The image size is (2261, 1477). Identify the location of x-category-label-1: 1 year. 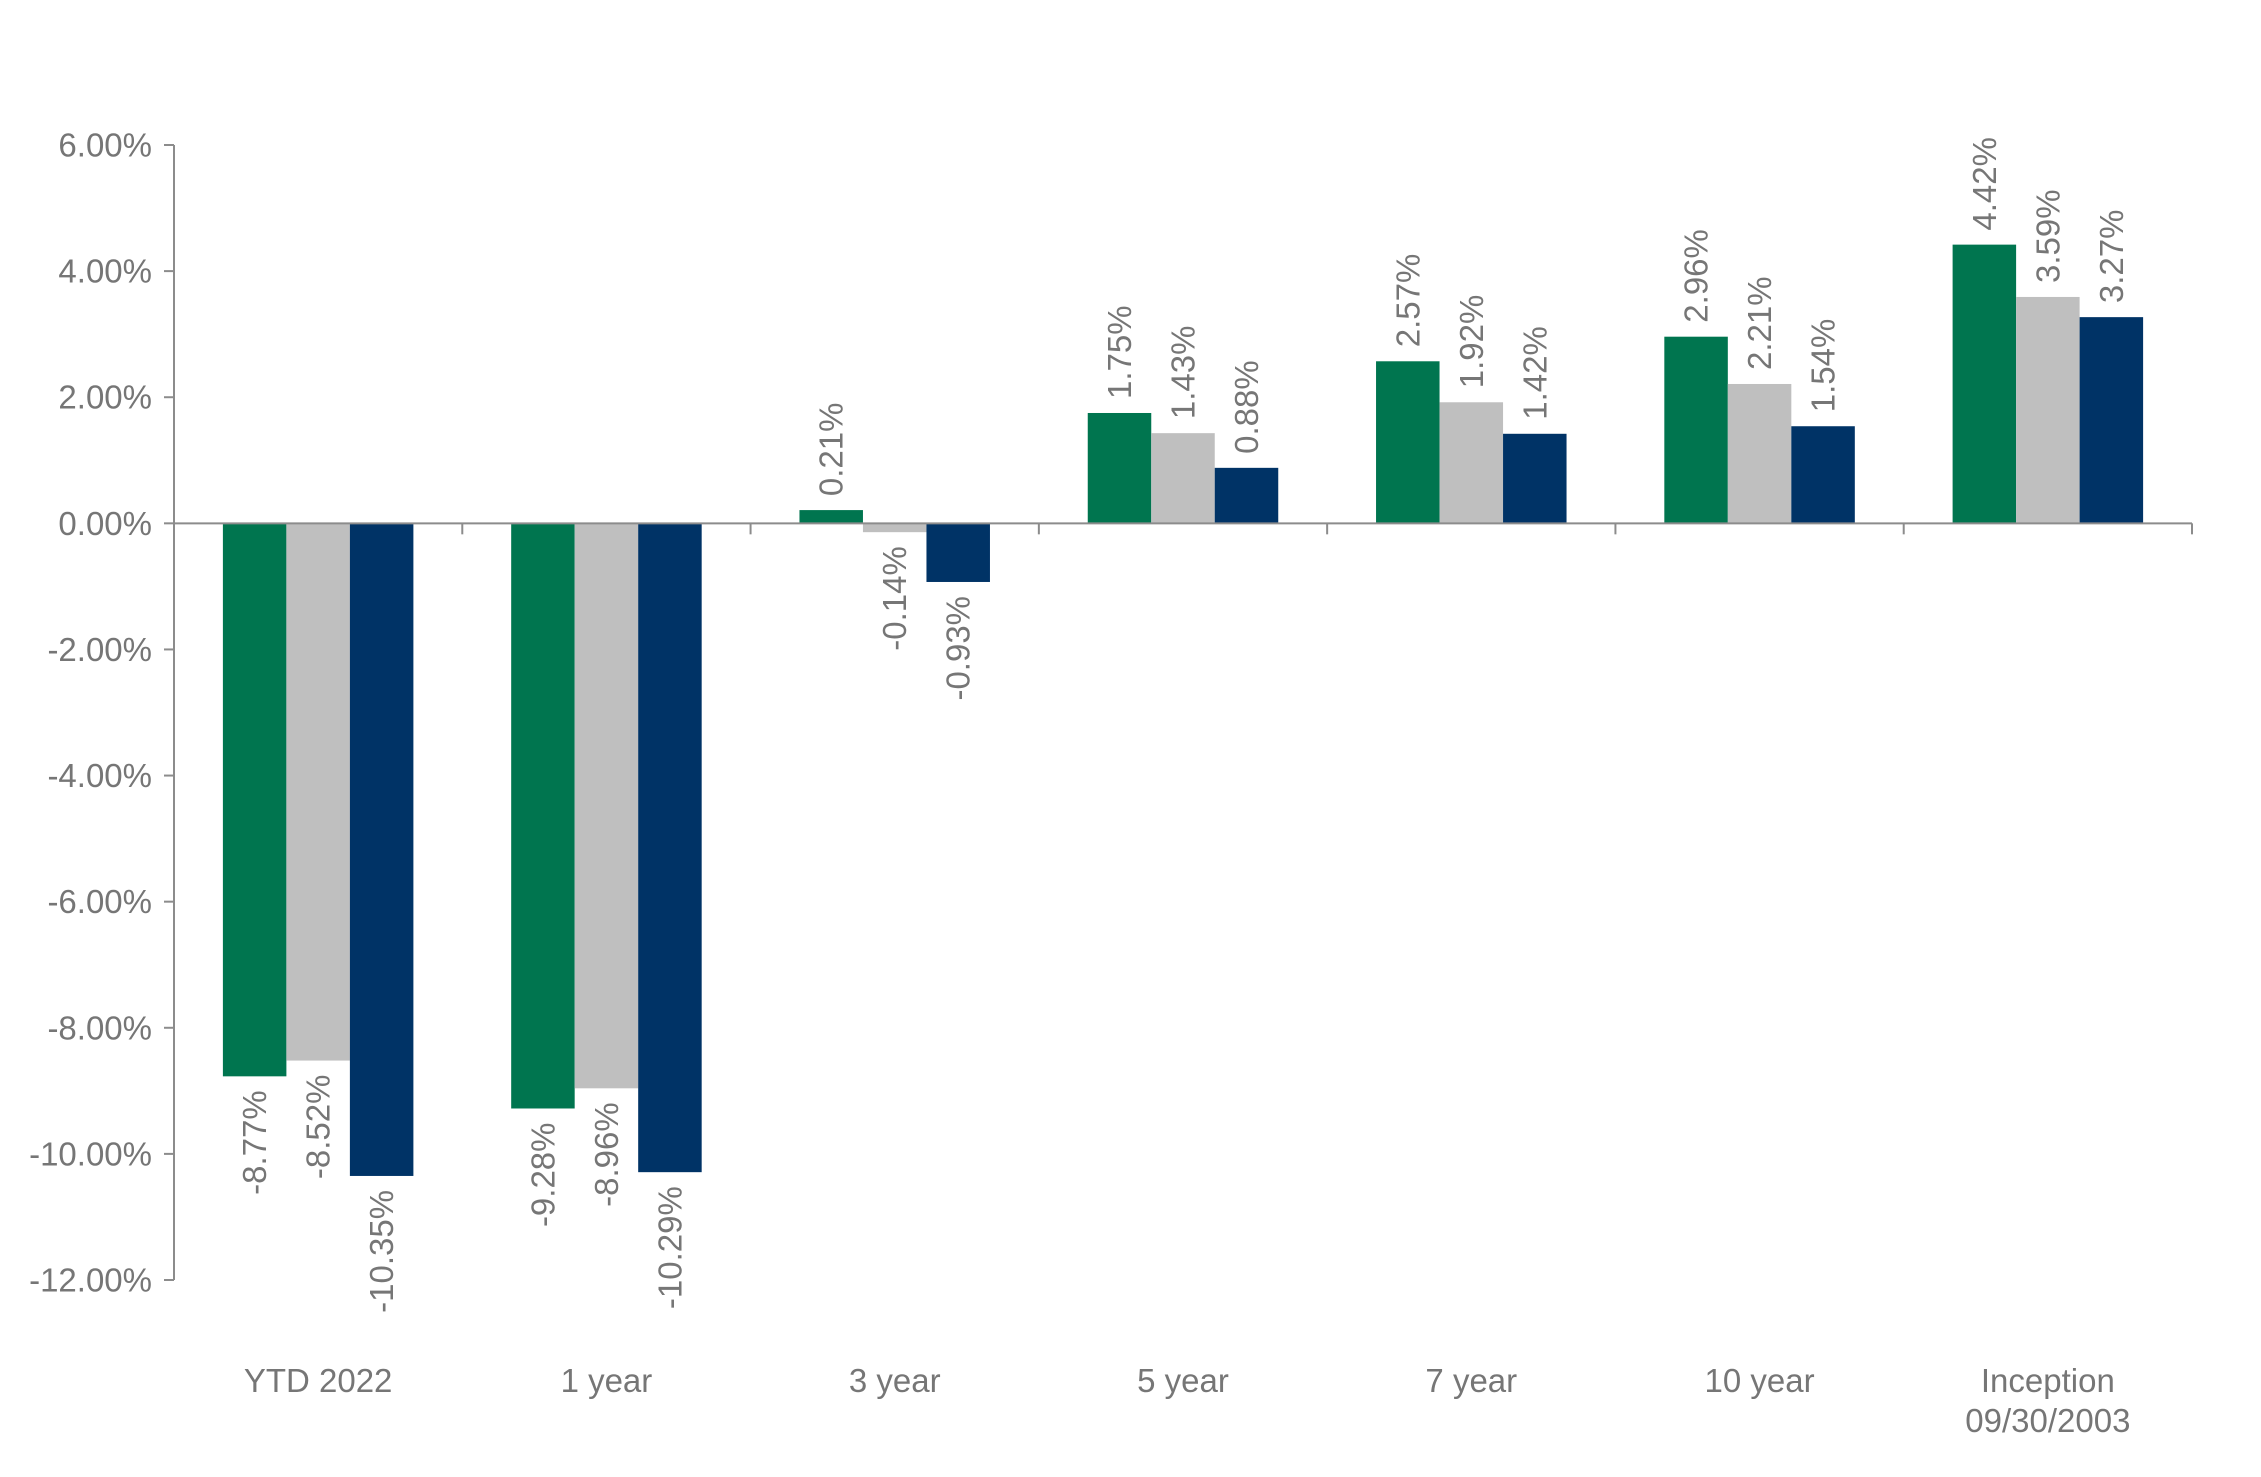
(607, 1380).